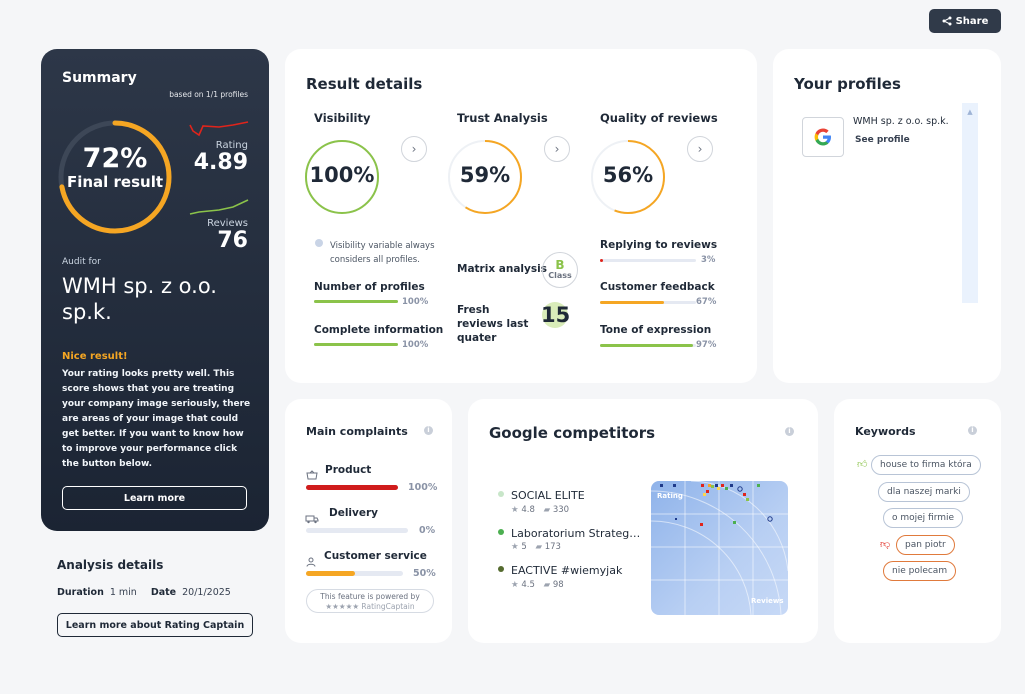 This screenshot has height=694, width=1025. What do you see at coordinates (656, 330) in the screenshot?
I see `tone-of-expression-label: Tone of expression` at bounding box center [656, 330].